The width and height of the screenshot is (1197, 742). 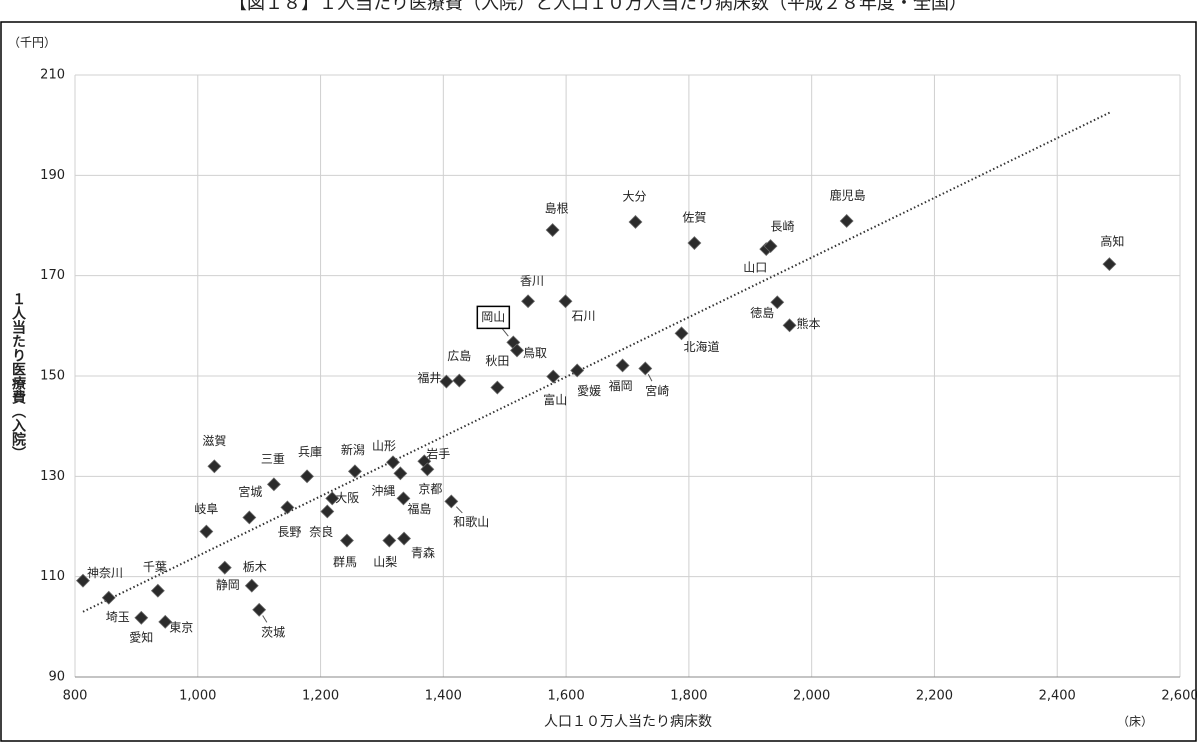 What do you see at coordinates (206, 509) in the screenshot?
I see `point-label: 岐阜` at bounding box center [206, 509].